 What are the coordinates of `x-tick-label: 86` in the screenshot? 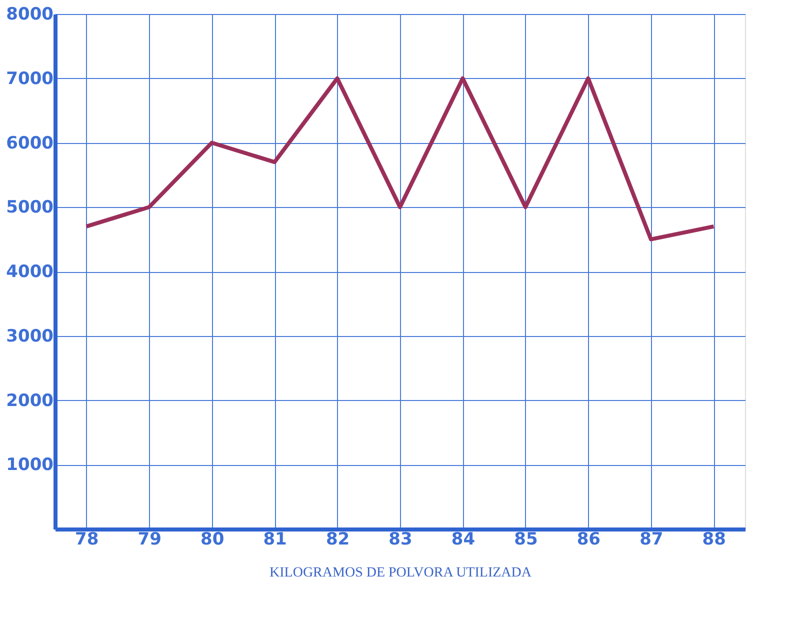 It's located at (588, 540).